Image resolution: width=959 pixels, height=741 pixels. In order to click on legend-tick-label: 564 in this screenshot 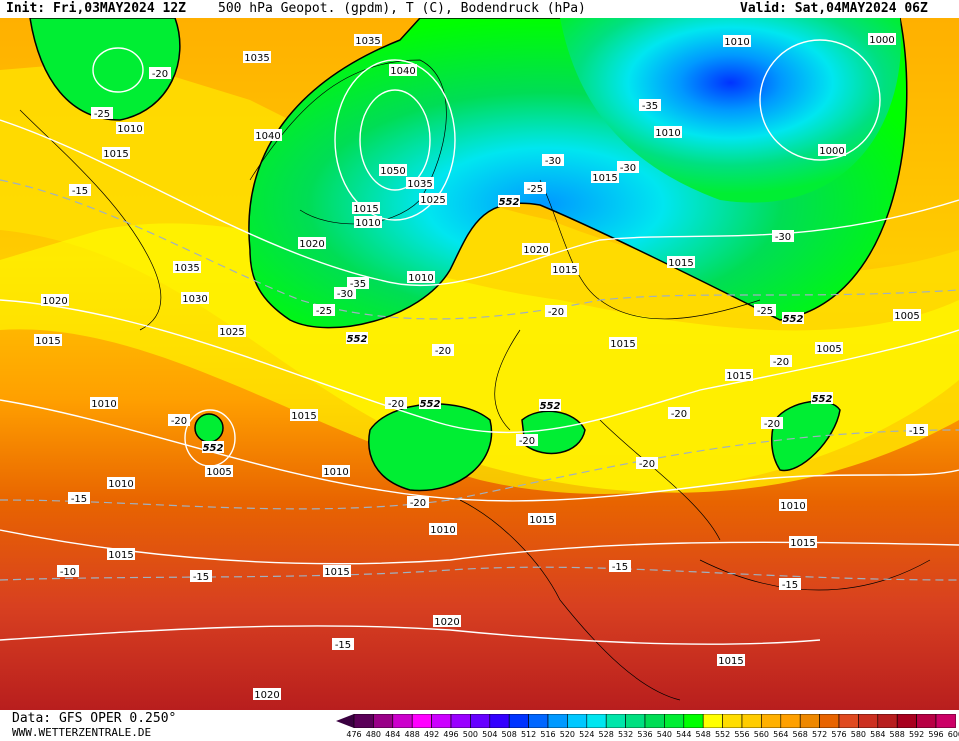, I will do `click(781, 734)`.